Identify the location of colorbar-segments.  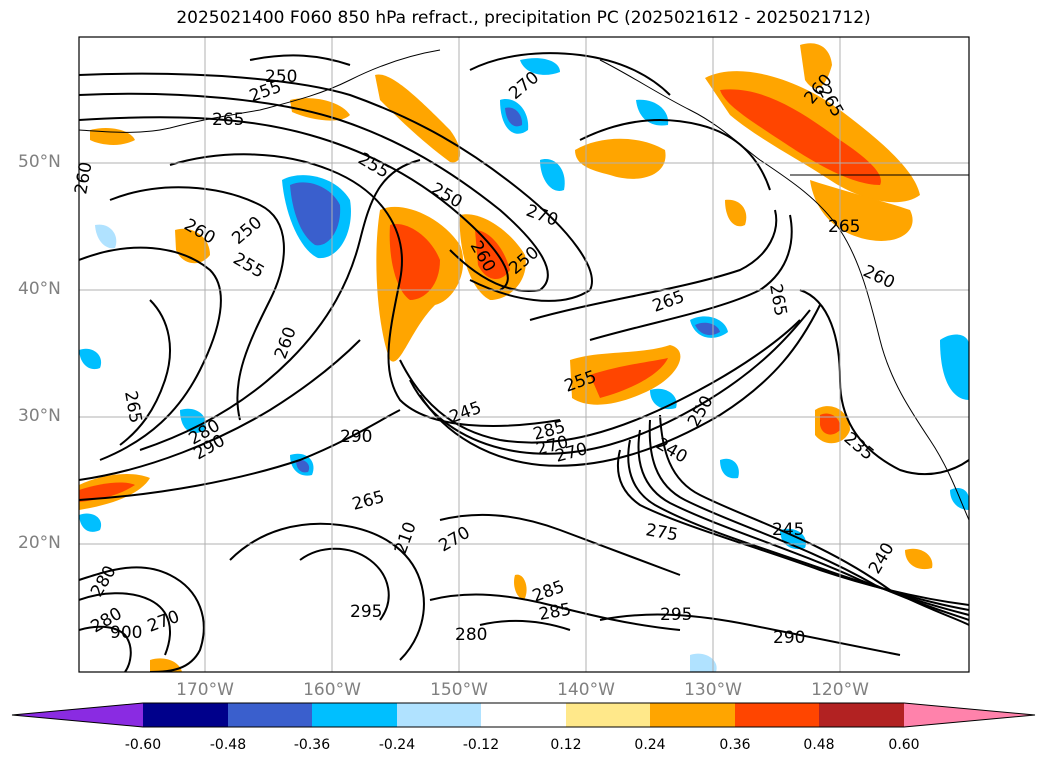
(523, 715).